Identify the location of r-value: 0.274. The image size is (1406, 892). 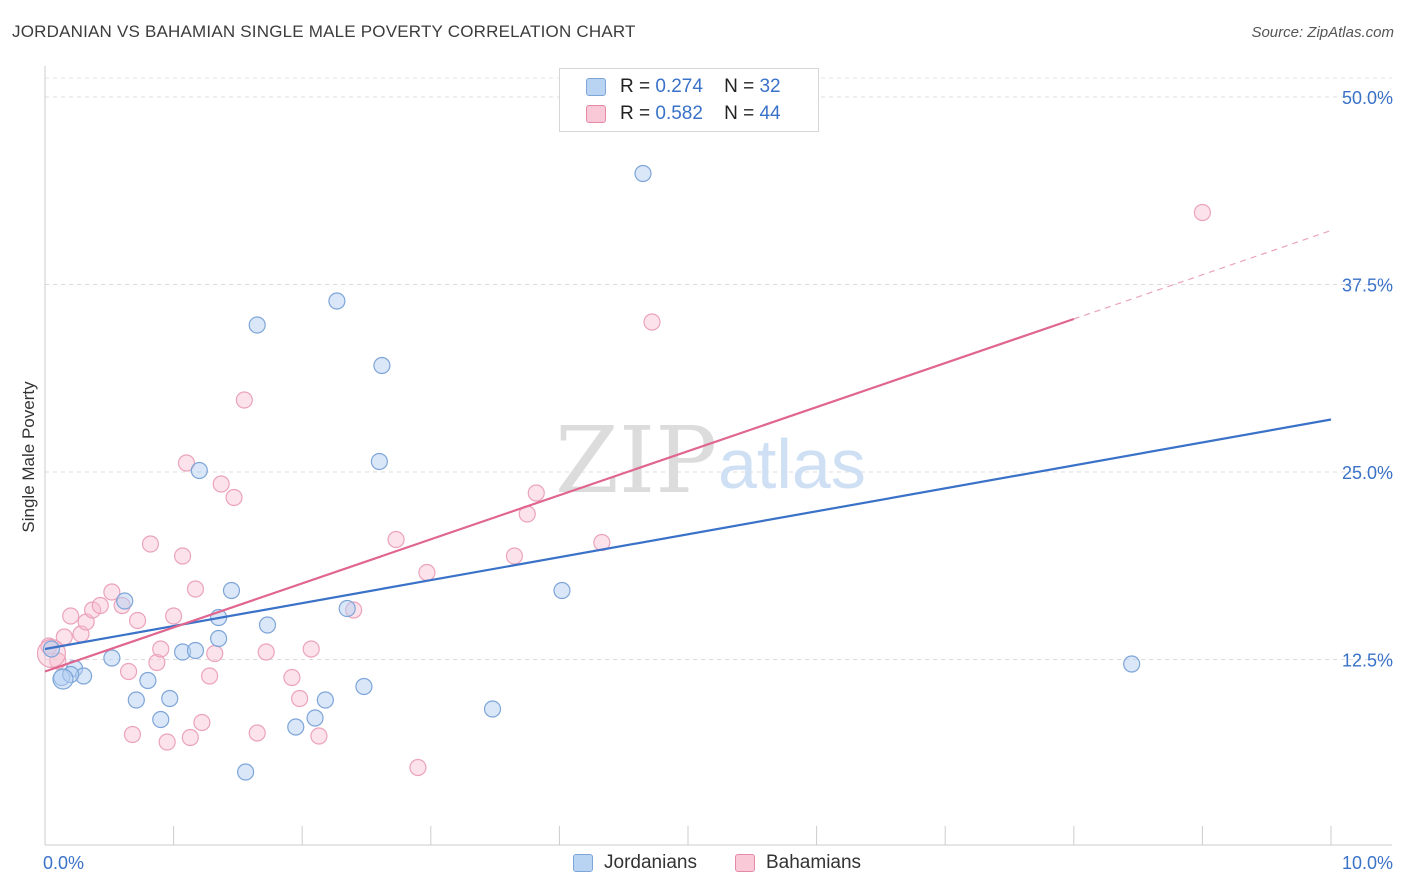
(679, 86).